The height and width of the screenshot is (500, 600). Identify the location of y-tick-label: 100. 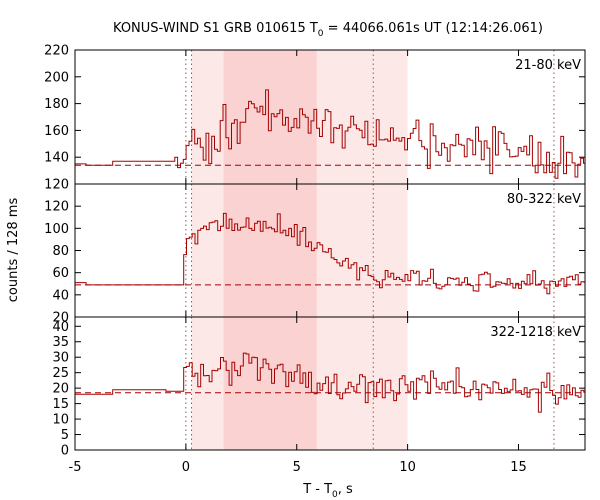
(56, 229).